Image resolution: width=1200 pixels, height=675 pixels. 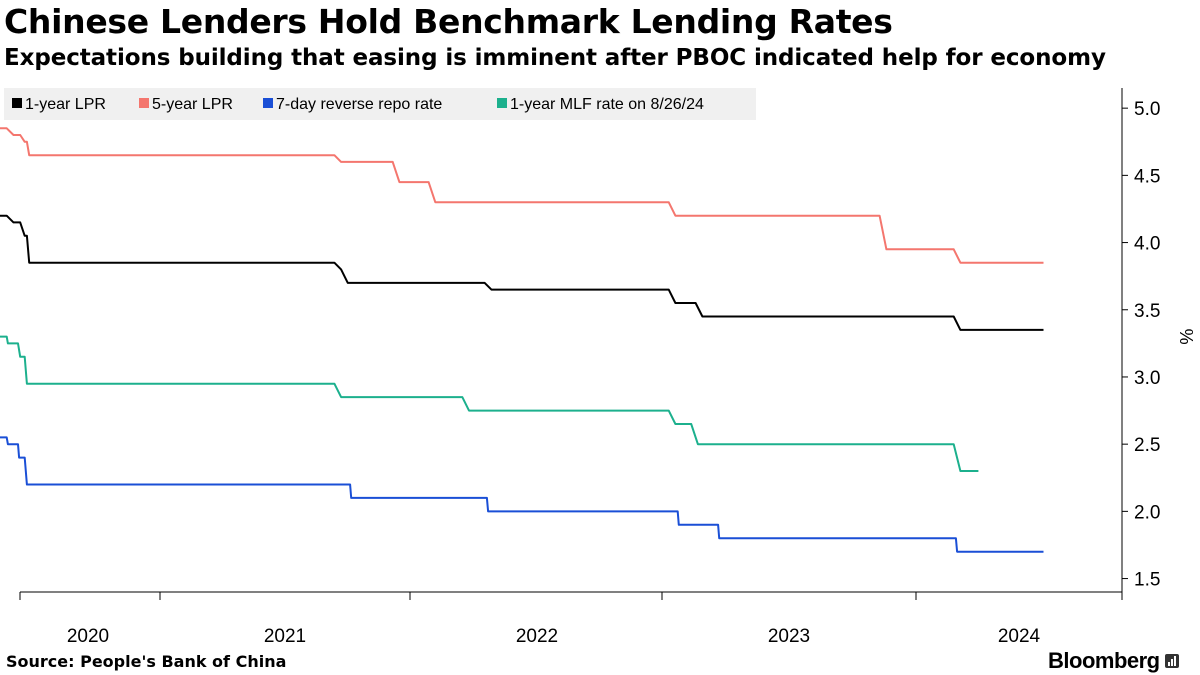 I want to click on bar-chart-icon, so click(x=1171, y=661).